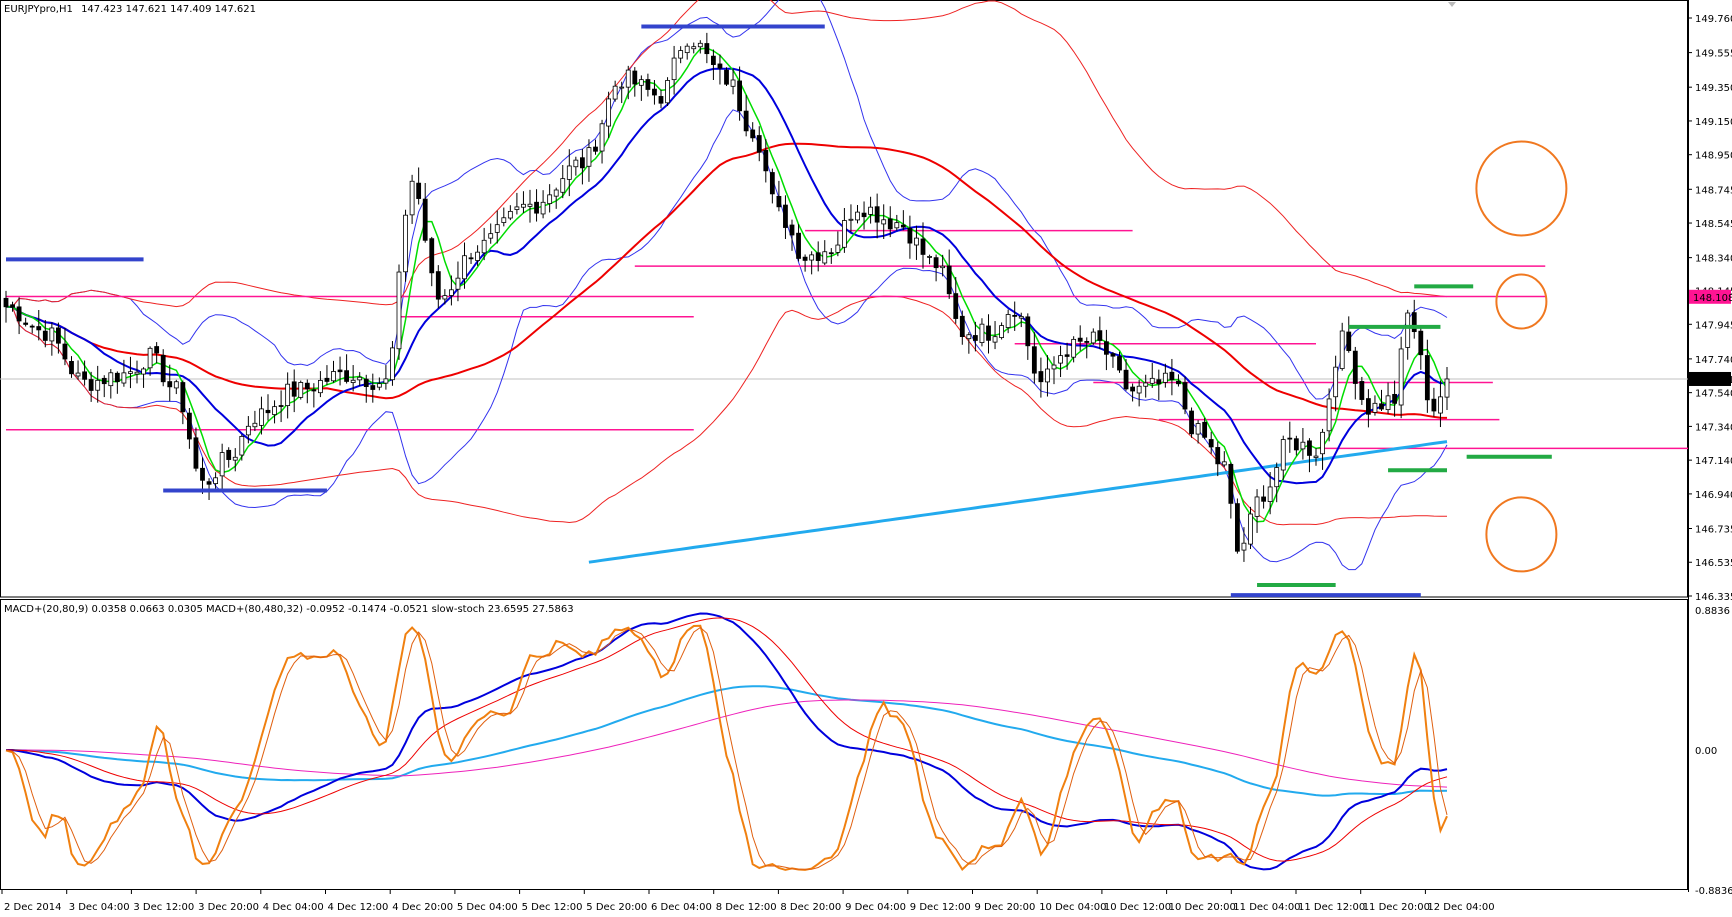 The height and width of the screenshot is (917, 1732). I want to click on marked-price-tag-bg, so click(1710, 296).